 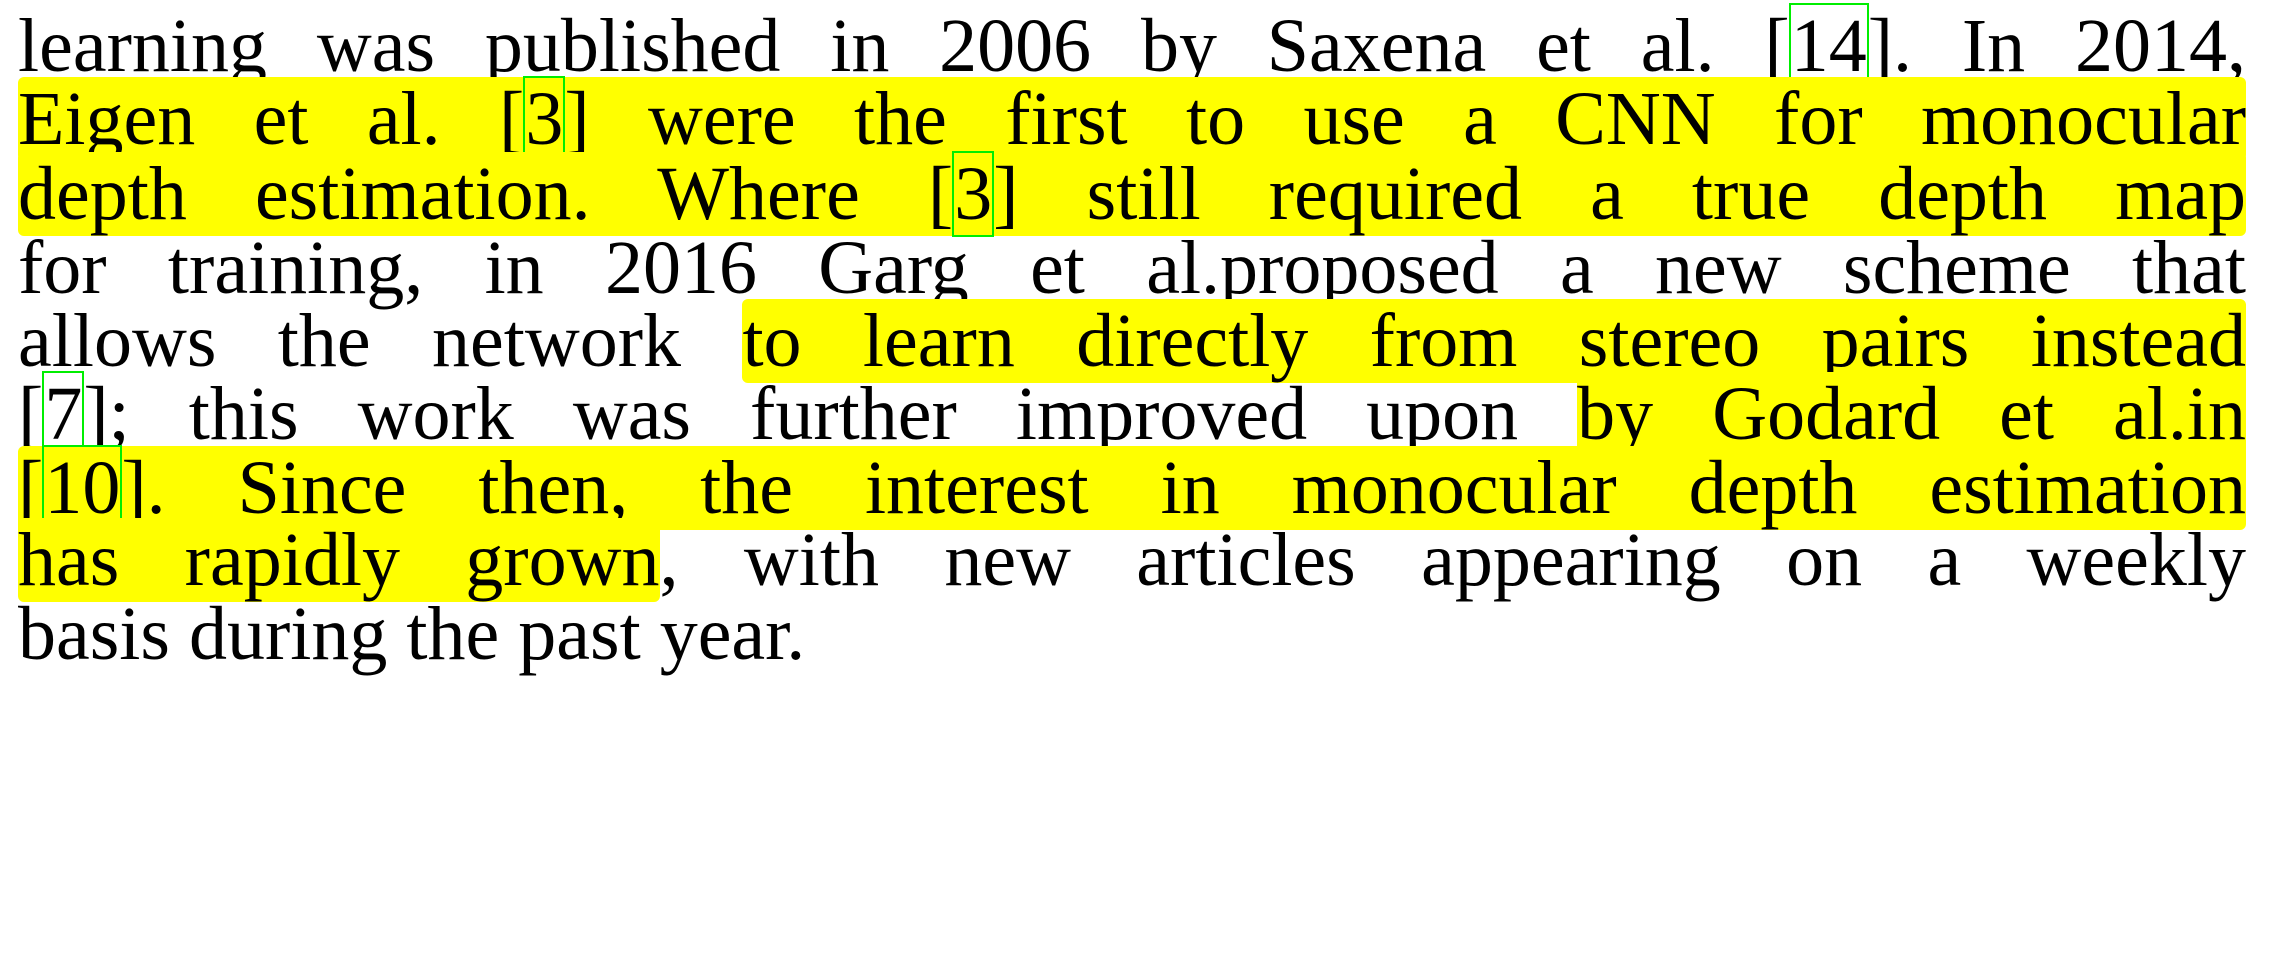 What do you see at coordinates (380, 341) in the screenshot?
I see `text-segment: allows the network` at bounding box center [380, 341].